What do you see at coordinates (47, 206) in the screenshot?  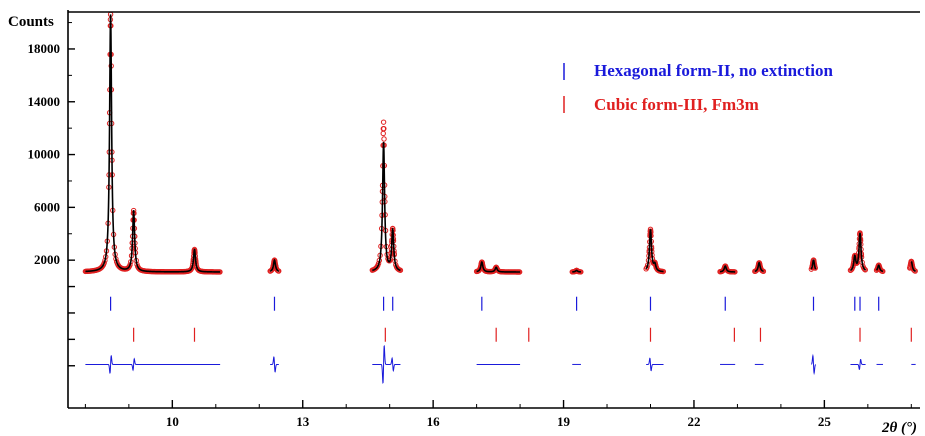 I see `y-tick-label: 6000` at bounding box center [47, 206].